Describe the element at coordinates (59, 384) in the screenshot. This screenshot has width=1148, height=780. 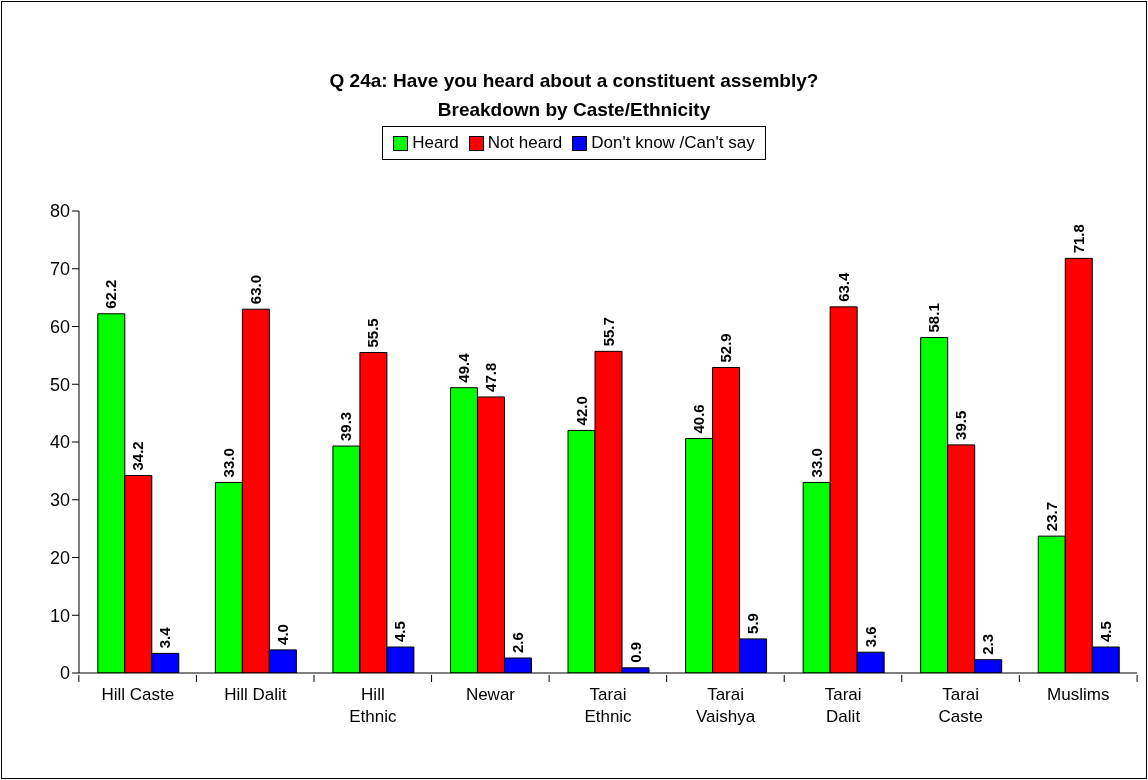
I see `y-tick-label: 50` at that location.